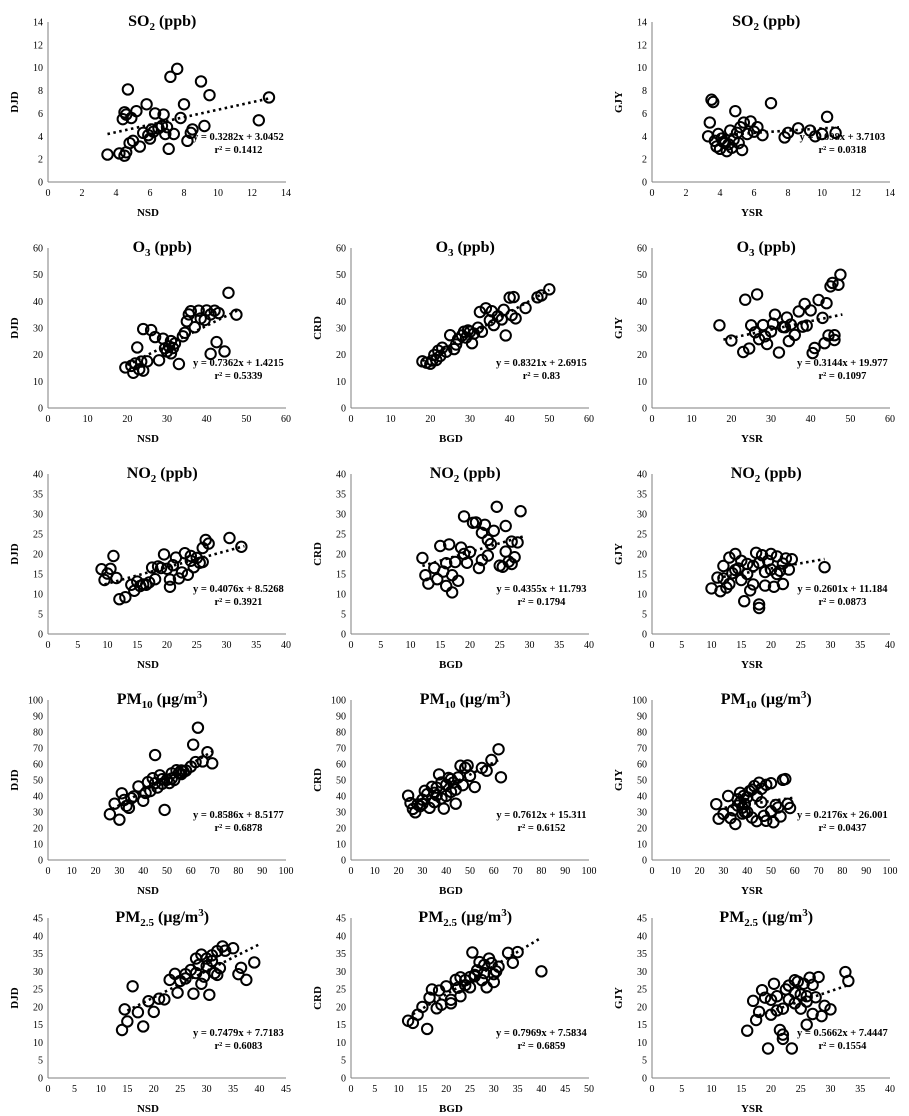 This screenshot has height=1116, width=909. Describe the element at coordinates (642, 249) in the screenshot. I see `y-tick-label: 60` at that location.